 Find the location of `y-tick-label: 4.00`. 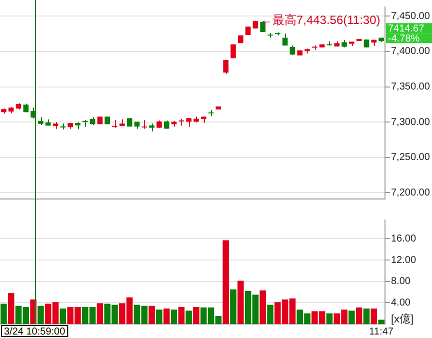

y-tick-label: 4.00 is located at coordinates (401, 302).